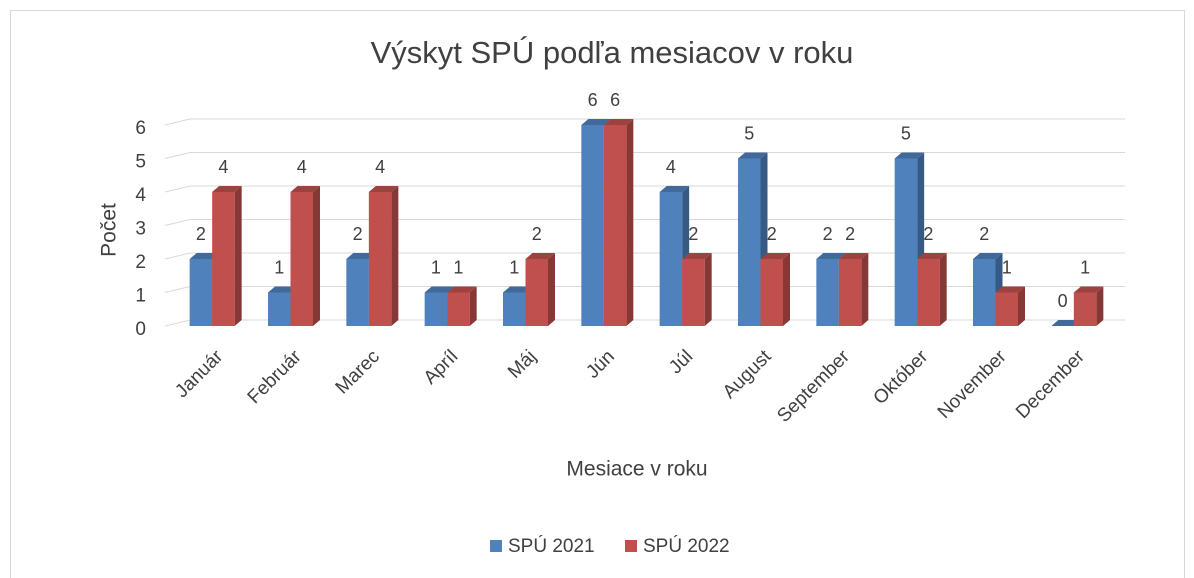  What do you see at coordinates (1063, 301) in the screenshot?
I see `data-label: 0` at bounding box center [1063, 301].